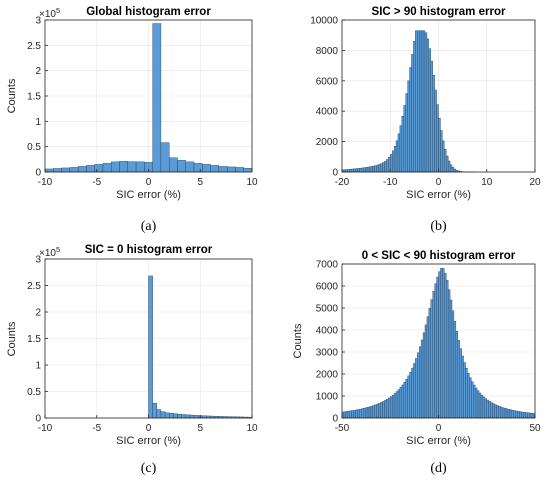 Image resolution: width=550 pixels, height=483 pixels. Describe the element at coordinates (327, 142) in the screenshot. I see `y-tick-label: 2000` at that location.